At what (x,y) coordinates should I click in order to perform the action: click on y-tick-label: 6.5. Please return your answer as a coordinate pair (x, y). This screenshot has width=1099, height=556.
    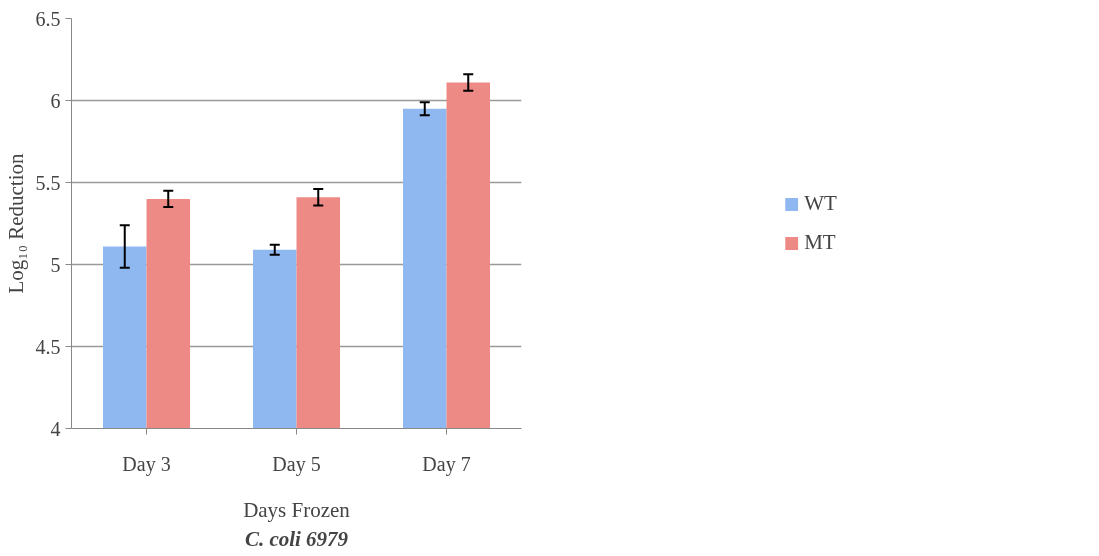
    Looking at the image, I should click on (48, 18).